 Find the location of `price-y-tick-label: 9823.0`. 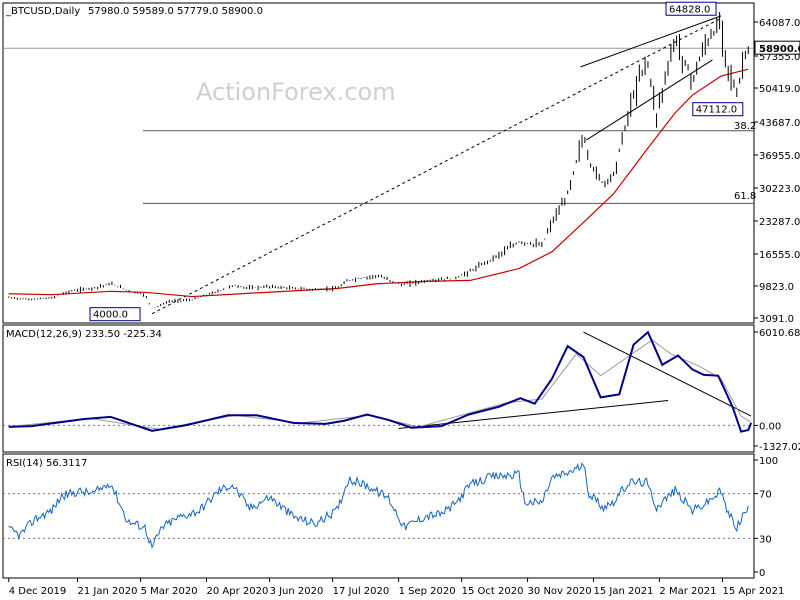

price-y-tick-label: 9823.0 is located at coordinates (776, 287).